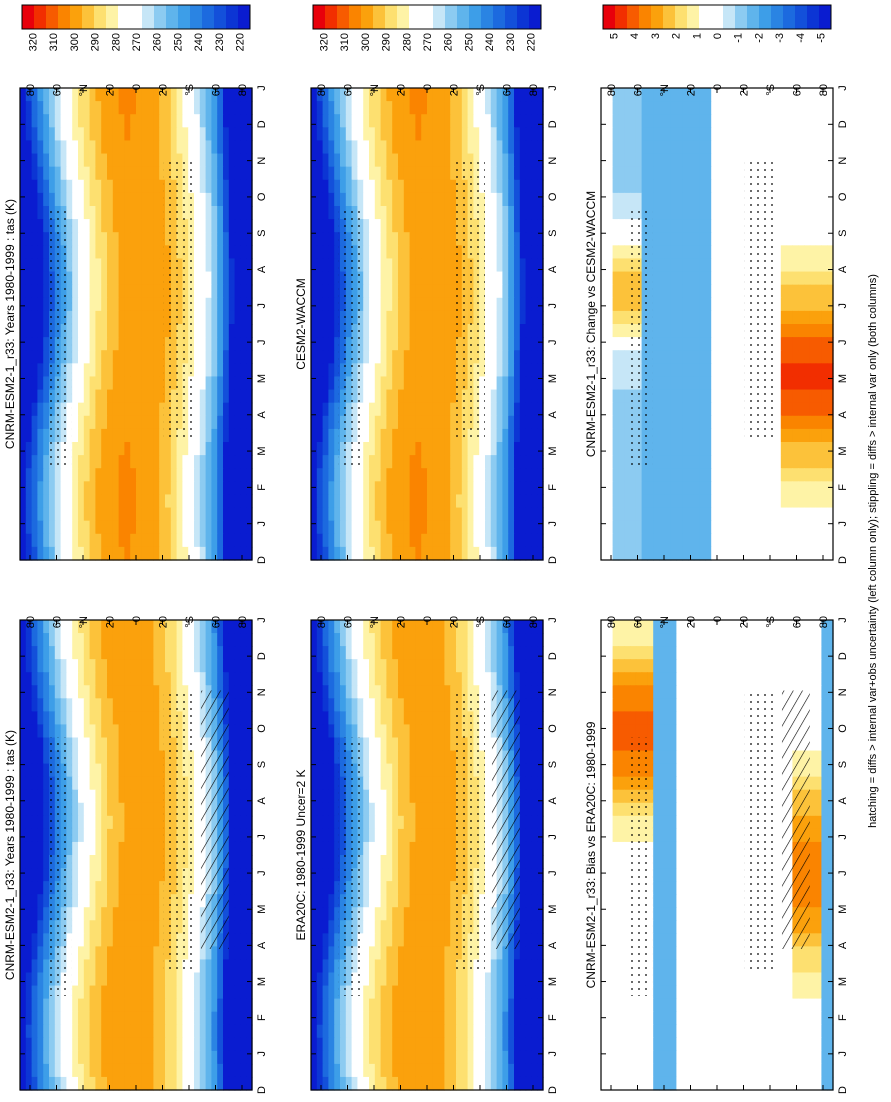 This screenshot has width=891, height=1102. Describe the element at coordinates (553, 800) in the screenshot. I see `x-tick-label: A` at that location.